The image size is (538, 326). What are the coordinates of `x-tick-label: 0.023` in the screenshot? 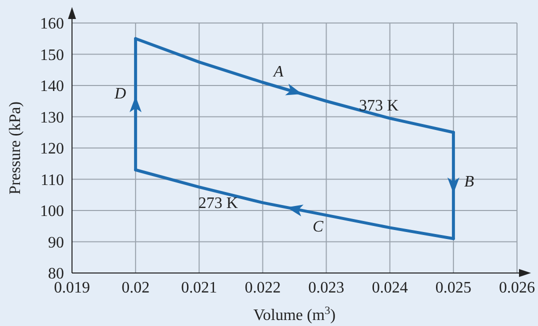 It's located at (326, 287).